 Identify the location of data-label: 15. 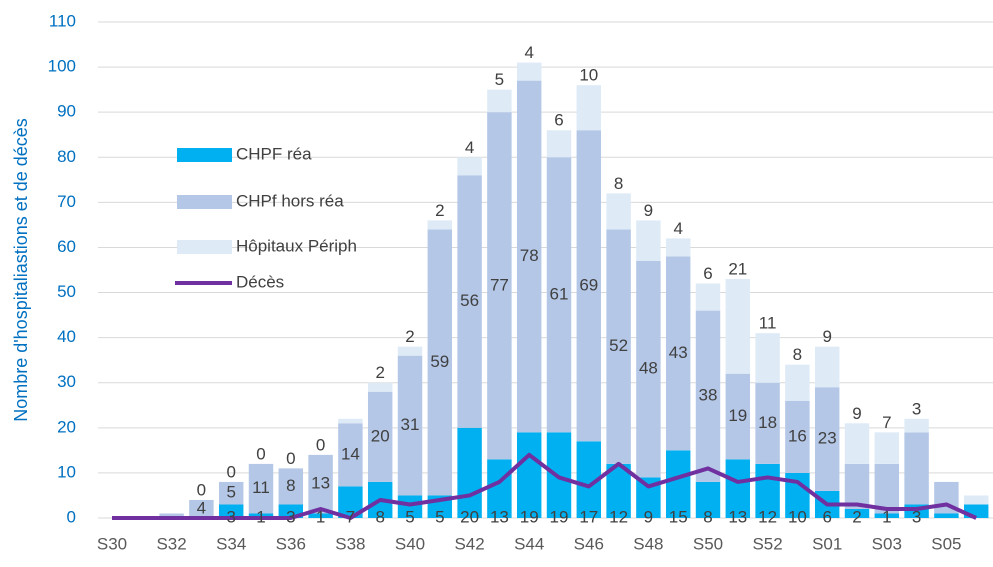
(678, 516).